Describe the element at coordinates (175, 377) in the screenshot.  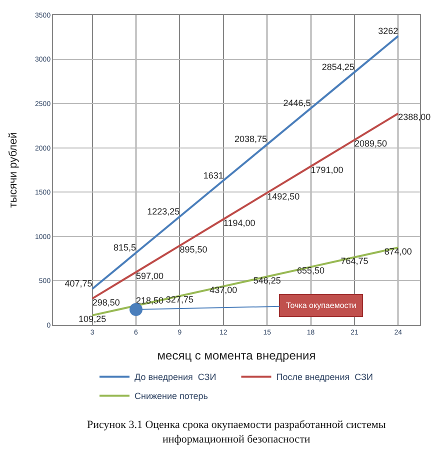
I see `legend-label: До внедрения СЗИ` at that location.